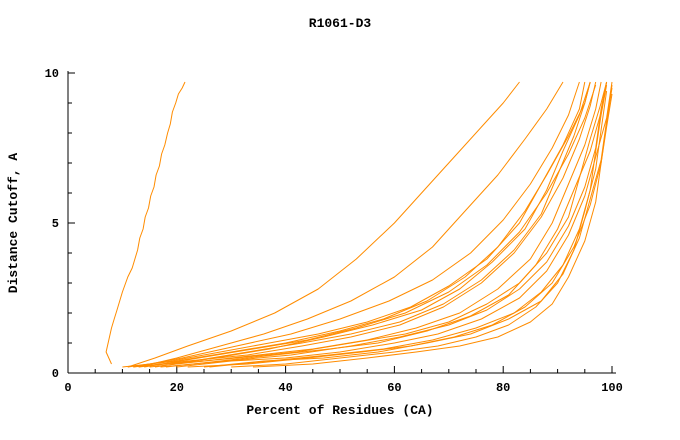 The height and width of the screenshot is (440, 680). I want to click on x-tick-label: 100, so click(612, 388).